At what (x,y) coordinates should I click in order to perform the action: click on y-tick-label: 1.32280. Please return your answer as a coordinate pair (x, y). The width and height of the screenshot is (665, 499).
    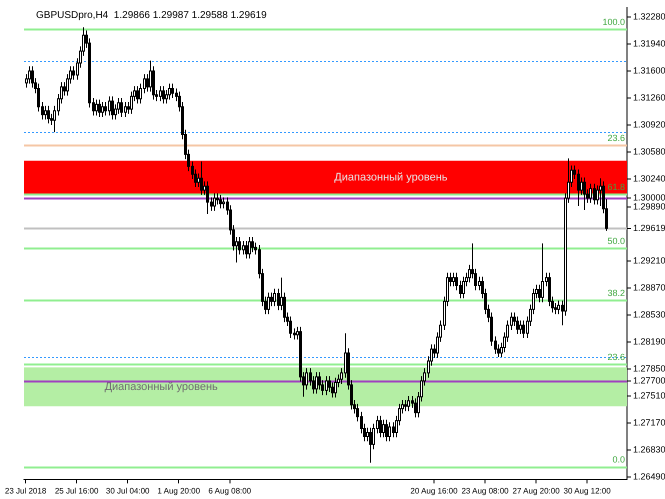
    Looking at the image, I should click on (649, 16).